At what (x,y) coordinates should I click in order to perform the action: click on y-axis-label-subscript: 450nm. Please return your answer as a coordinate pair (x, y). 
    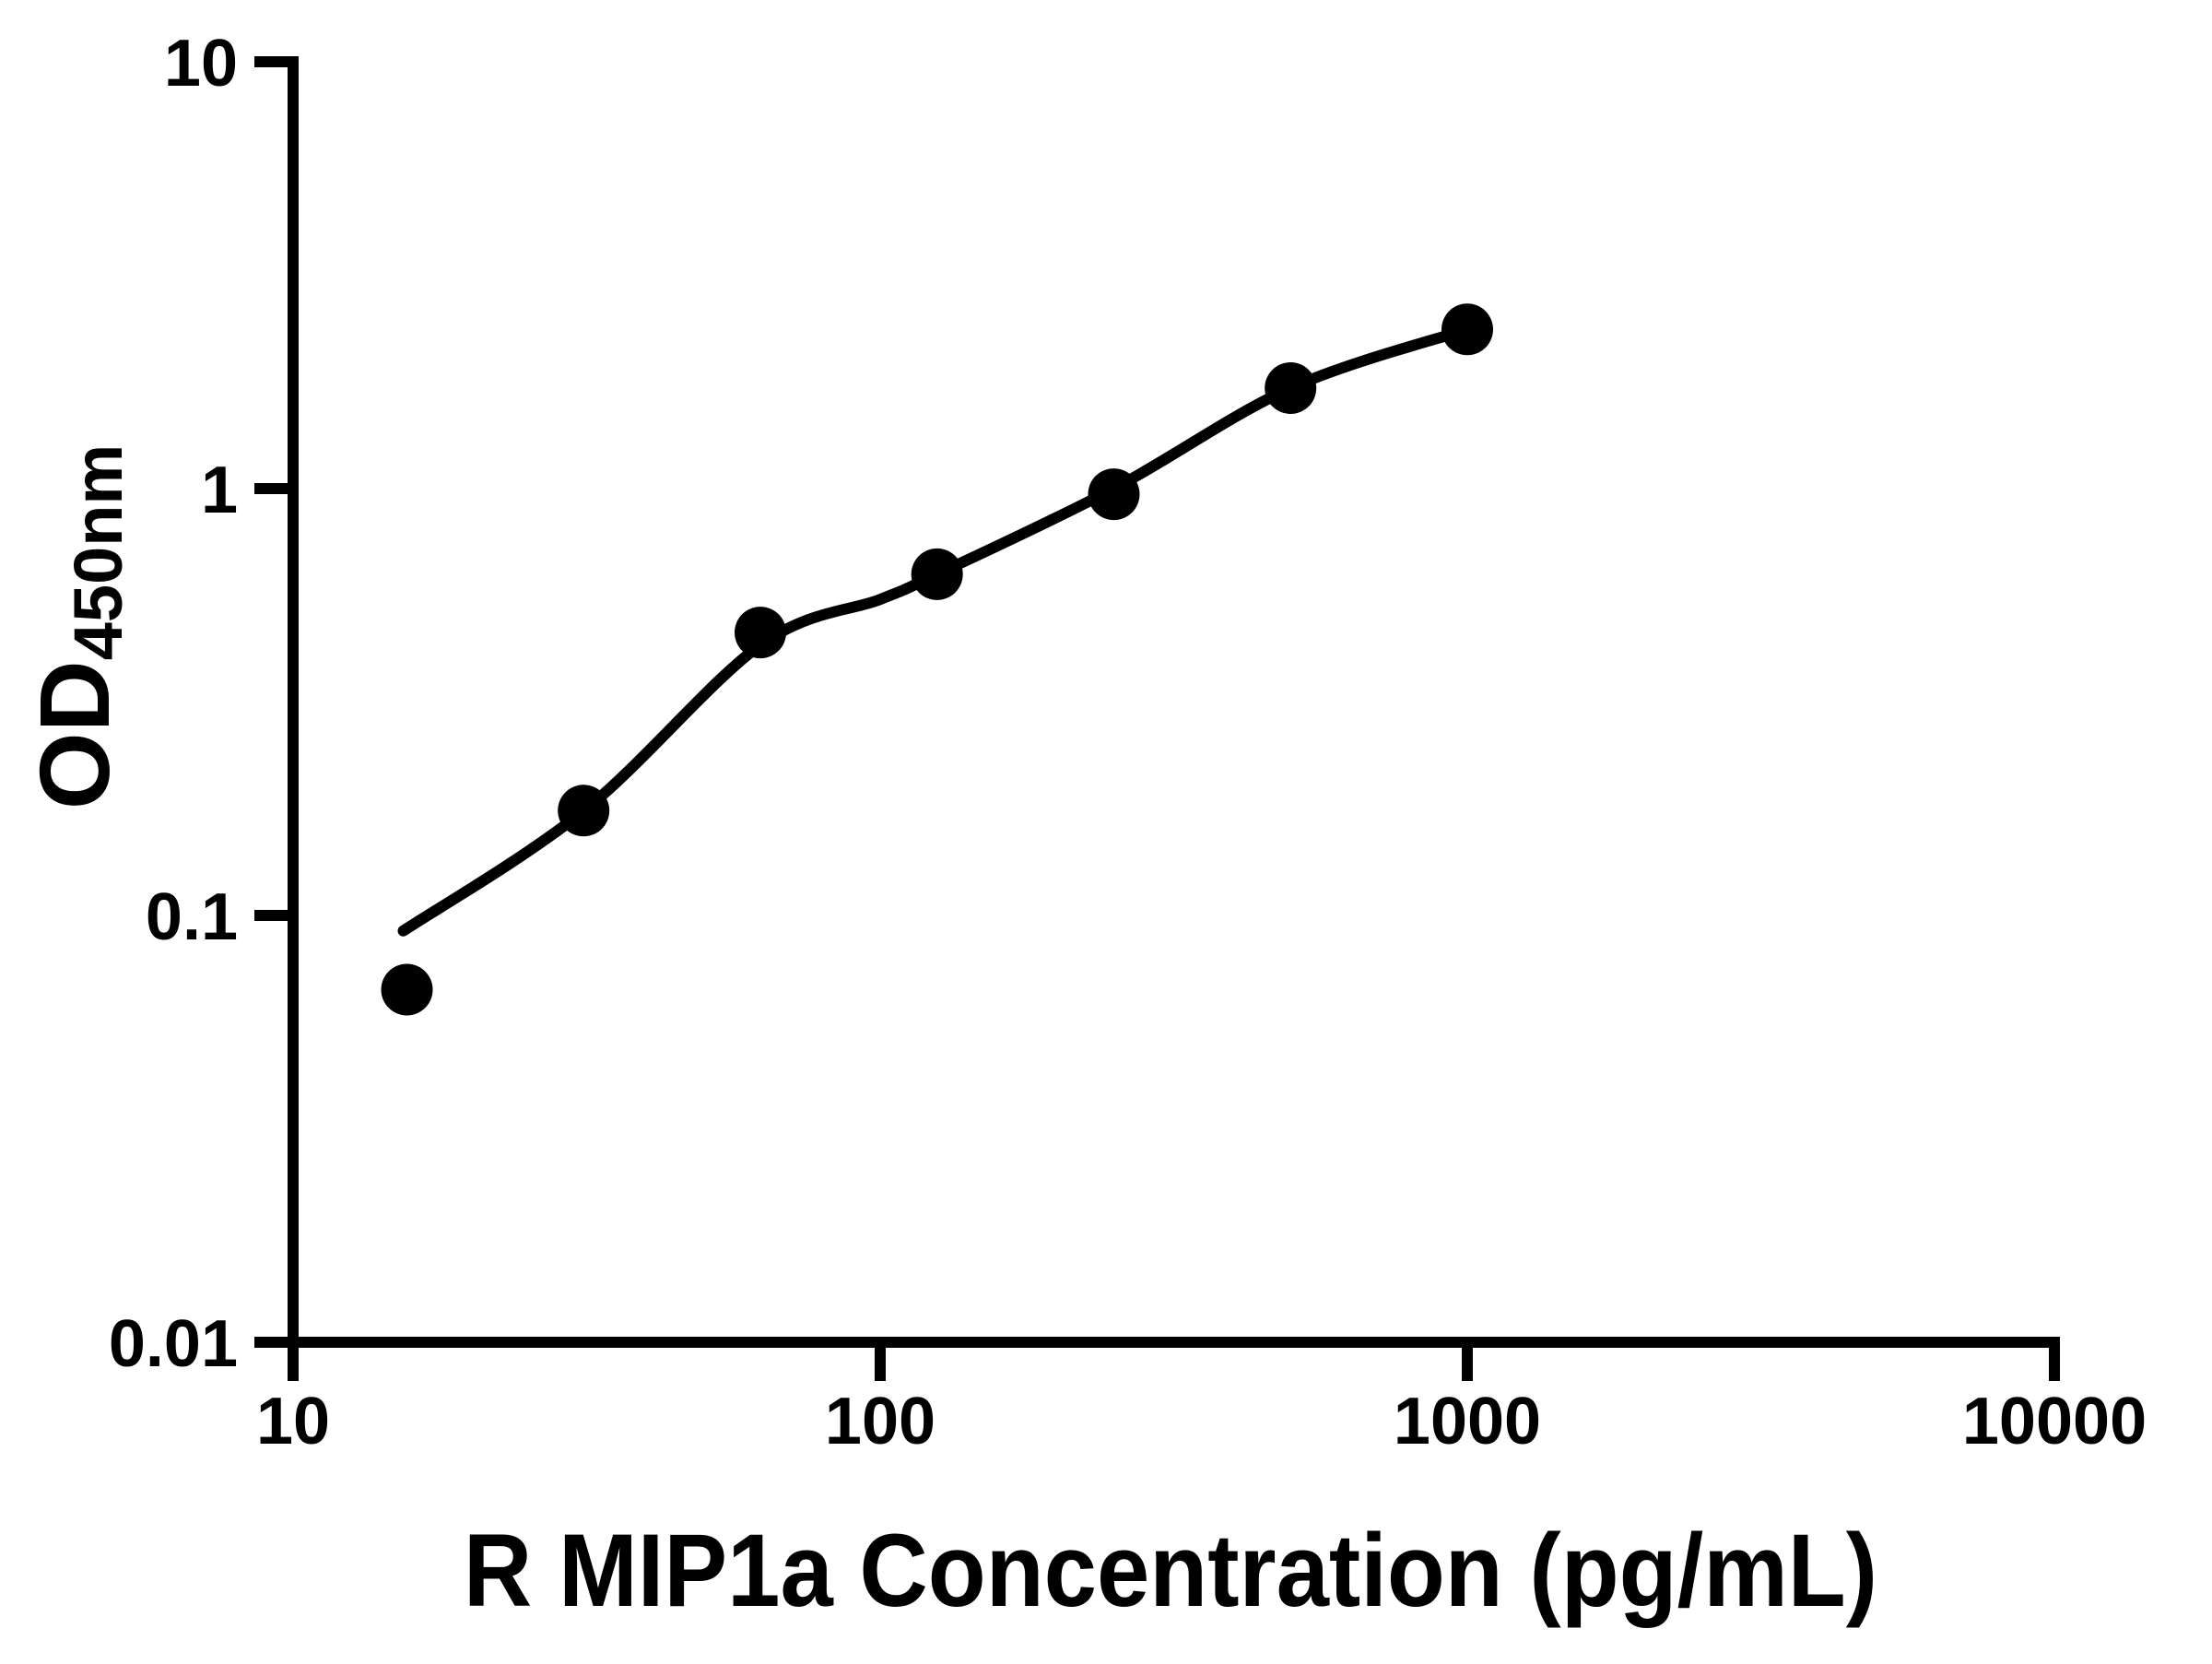
    Looking at the image, I should click on (98, 552).